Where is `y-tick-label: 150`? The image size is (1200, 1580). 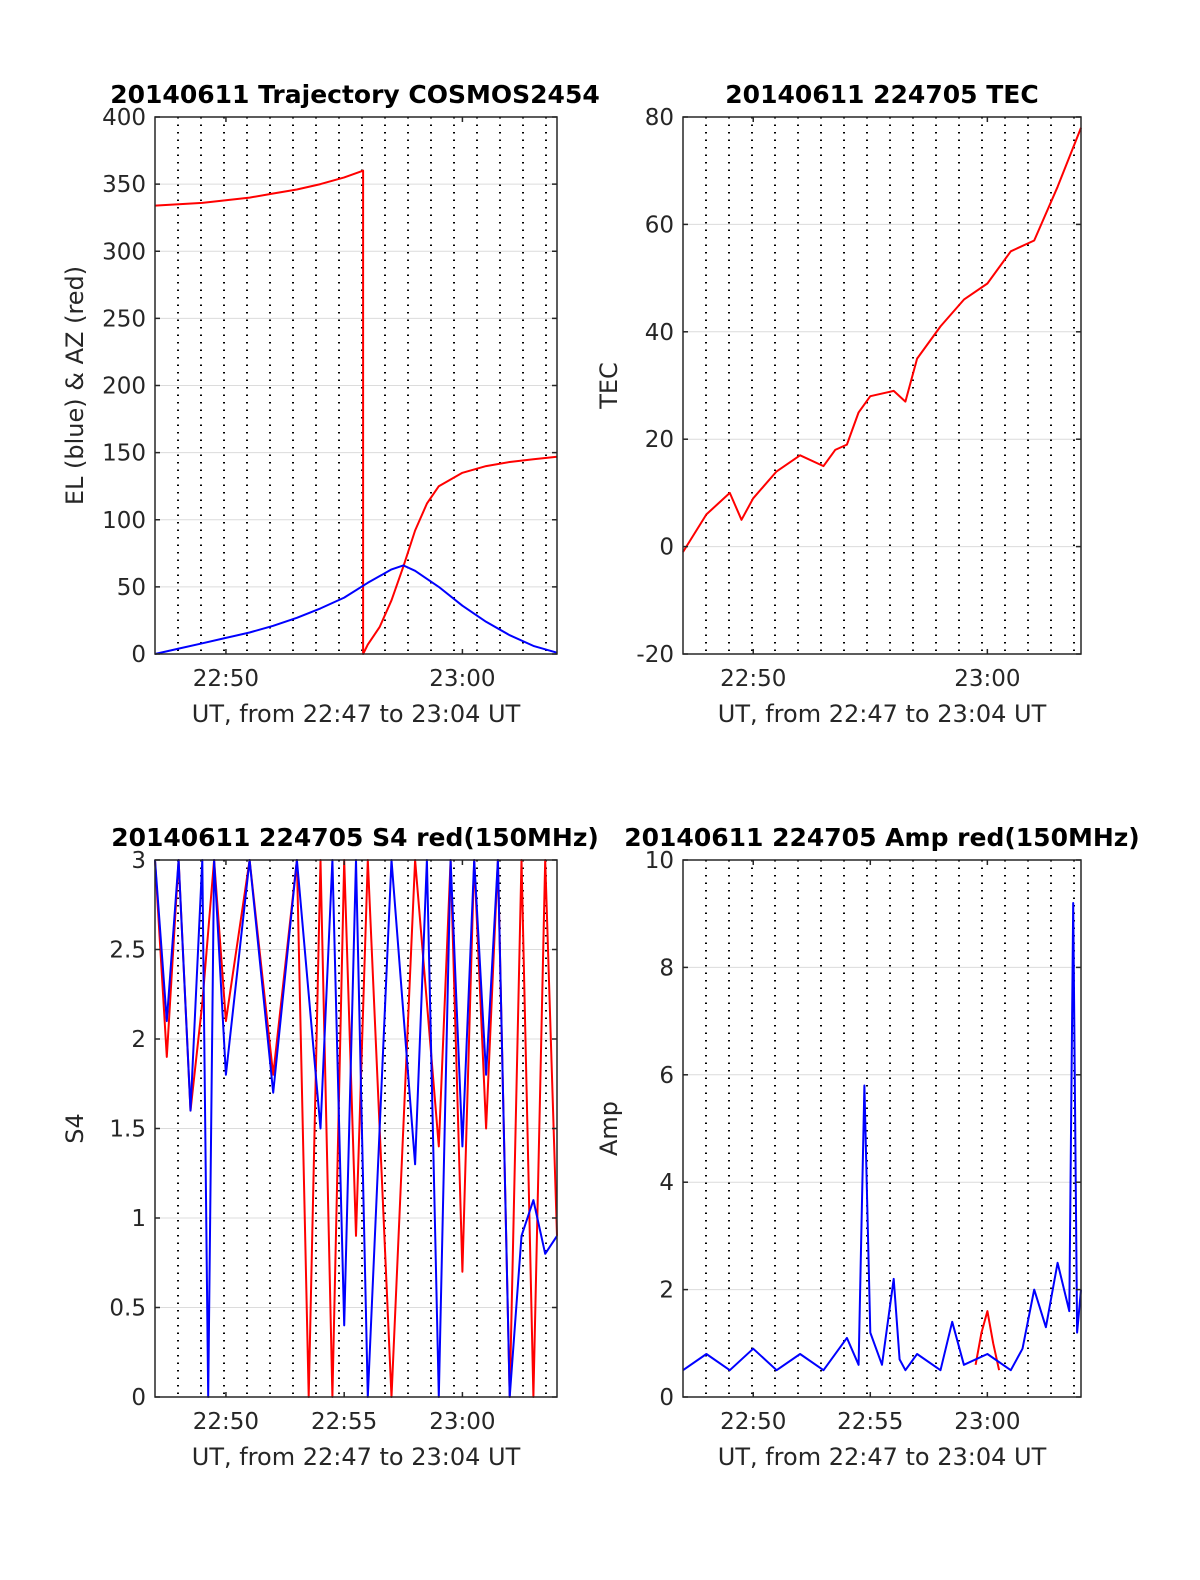
y-tick-label: 150 is located at coordinates (124, 454).